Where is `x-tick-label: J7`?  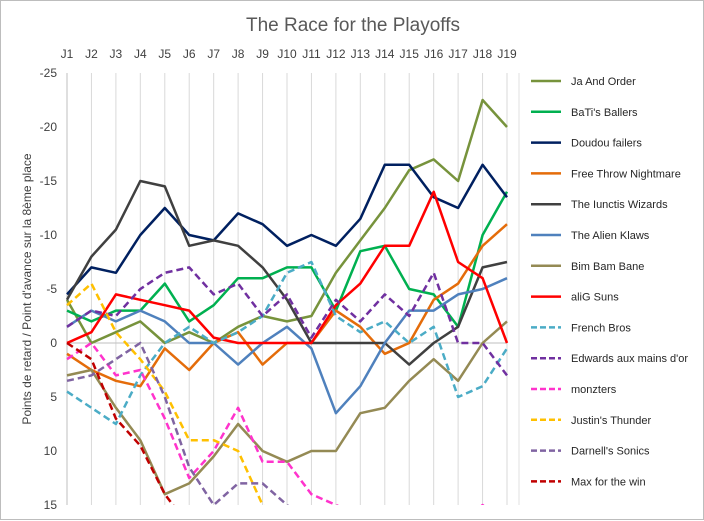 x-tick-label: J7 is located at coordinates (213, 54).